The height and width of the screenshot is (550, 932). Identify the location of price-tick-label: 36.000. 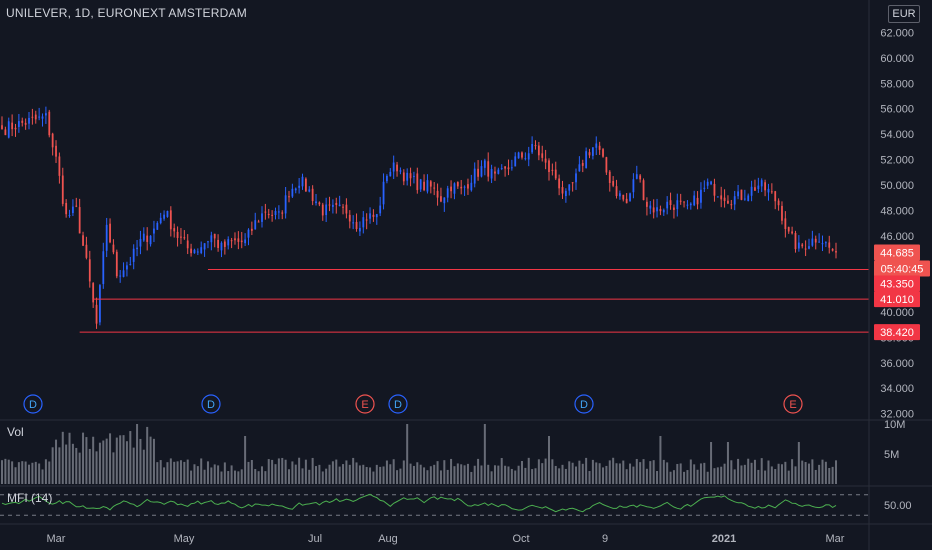
(897, 364).